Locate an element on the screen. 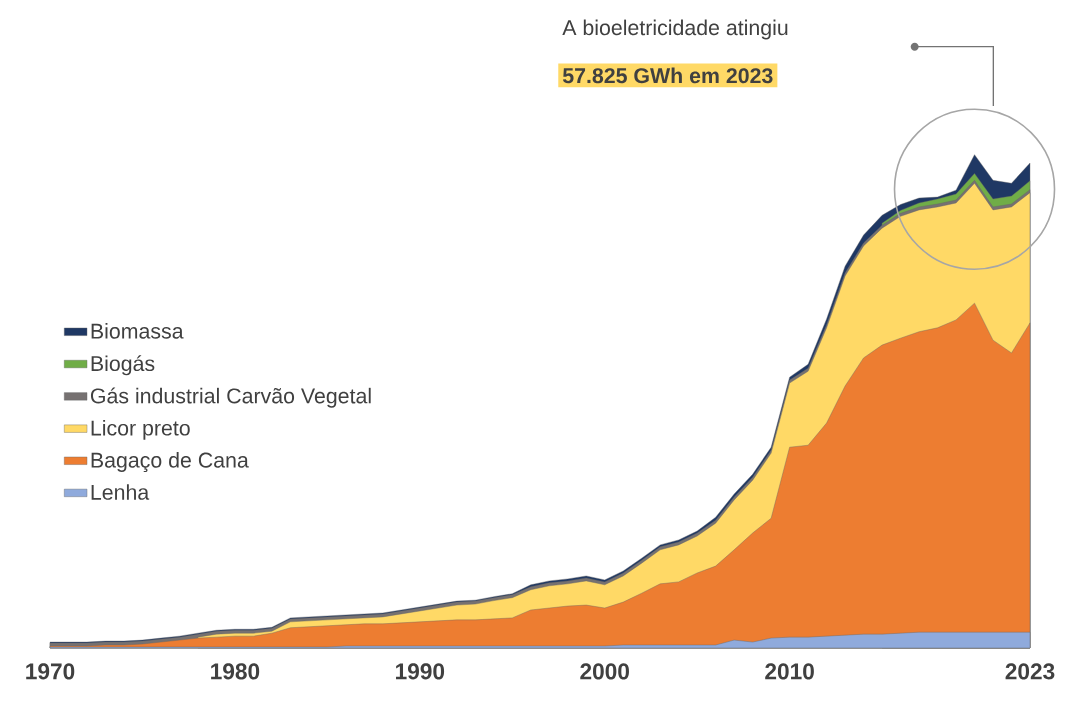 The width and height of the screenshot is (1071, 706). legend-label: Bagaço de Cana is located at coordinates (170, 462).